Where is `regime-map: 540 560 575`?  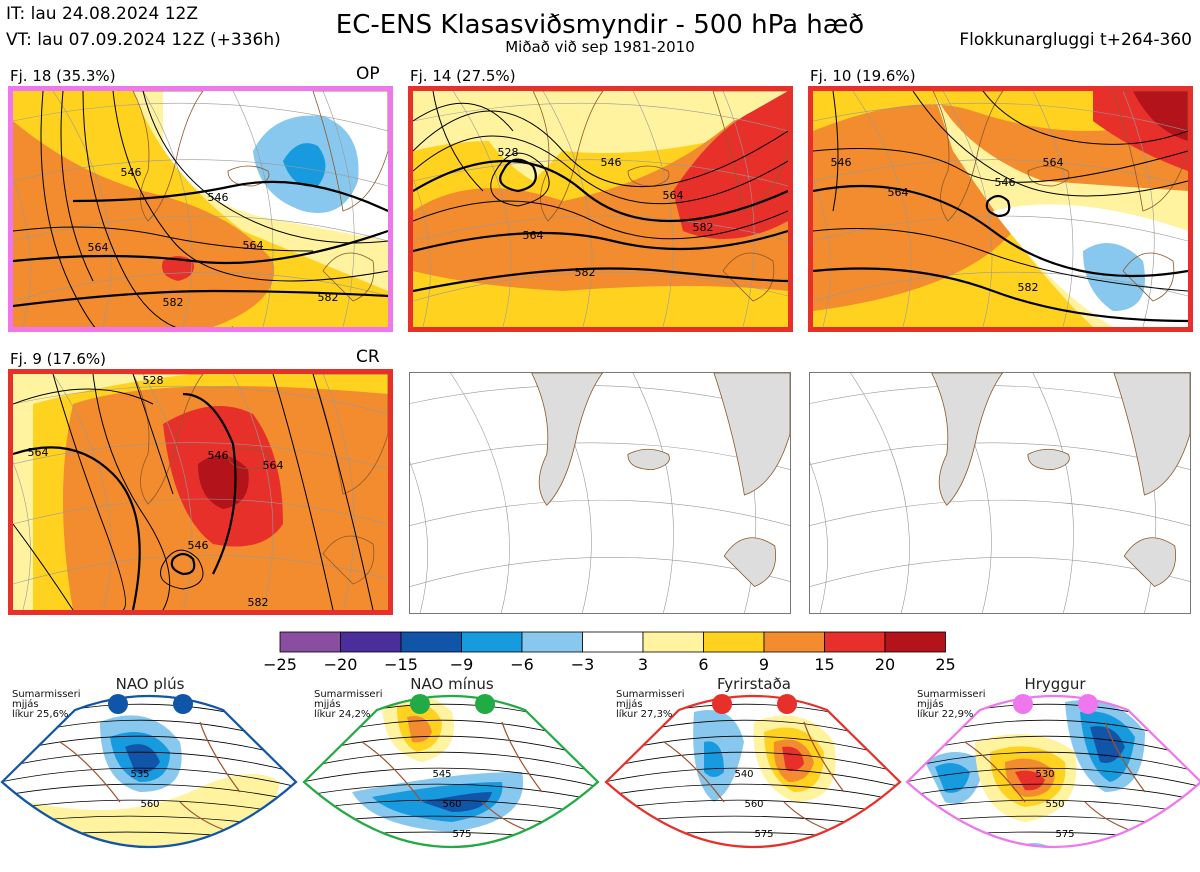
regime-map: 540 560 575 is located at coordinates (753, 771).